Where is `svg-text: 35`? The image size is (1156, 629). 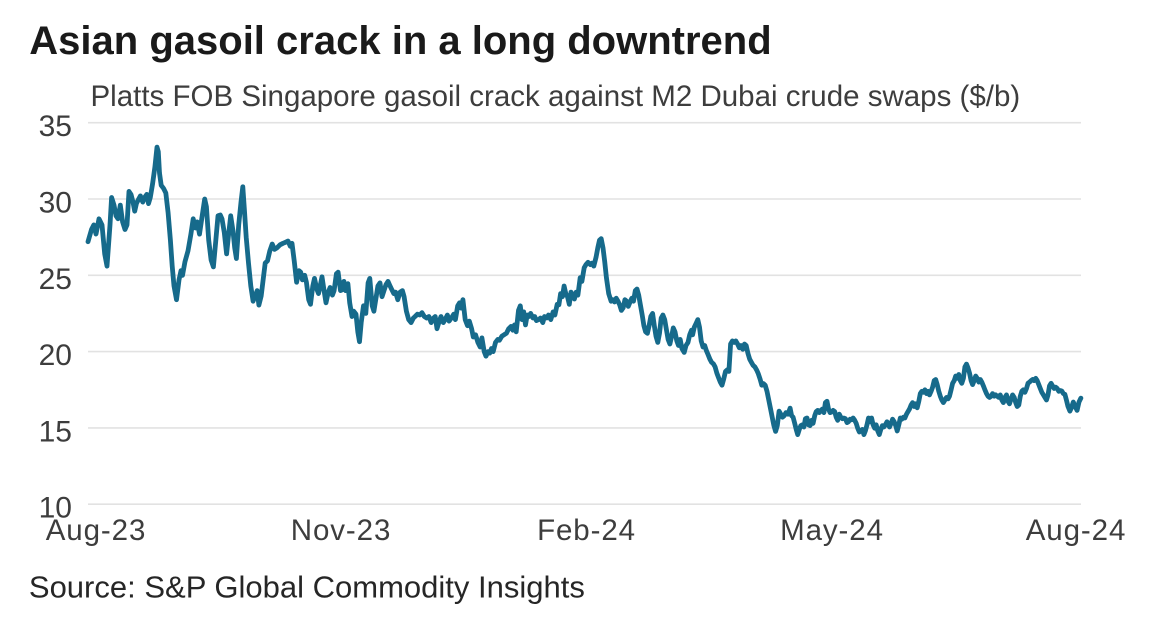
svg-text: 35 is located at coordinates (55, 126).